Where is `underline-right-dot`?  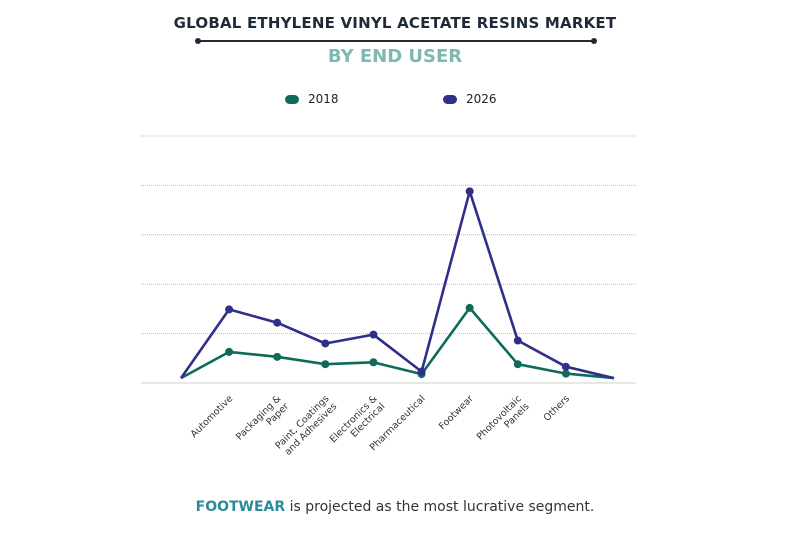
underline-right-dot is located at coordinates (594, 41).